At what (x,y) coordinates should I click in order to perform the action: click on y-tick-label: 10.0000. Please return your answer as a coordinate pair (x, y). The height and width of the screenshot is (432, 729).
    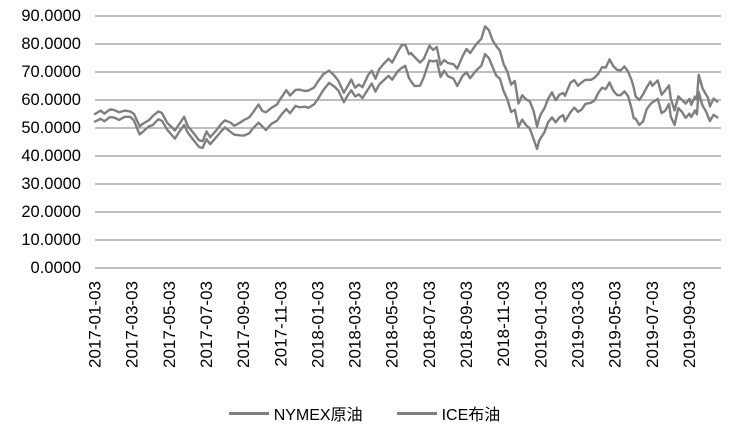
    Looking at the image, I should click on (51, 240).